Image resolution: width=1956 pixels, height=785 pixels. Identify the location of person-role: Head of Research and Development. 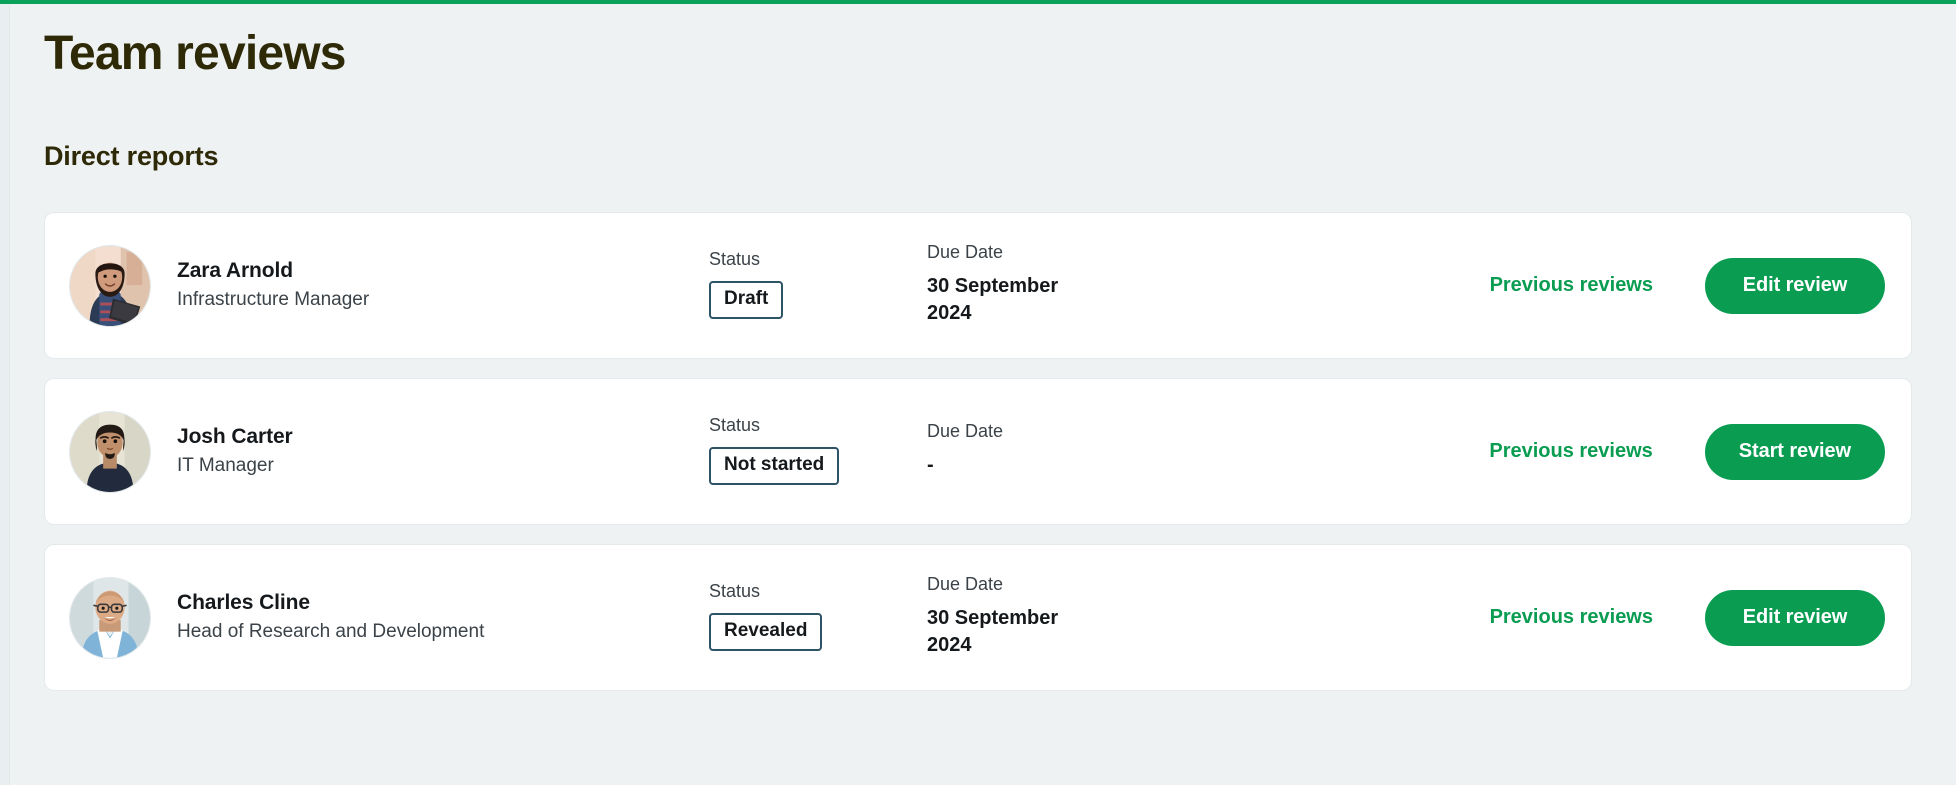
(331, 632).